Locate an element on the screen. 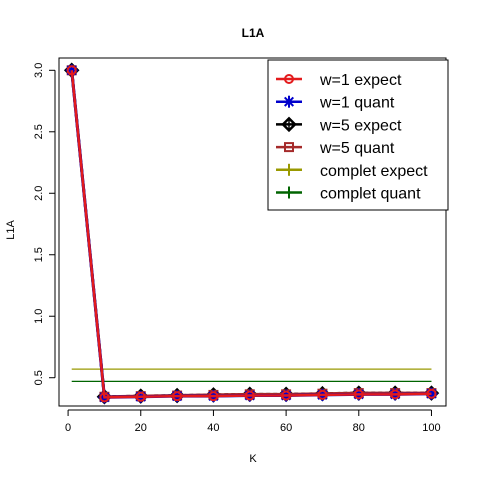 This screenshot has width=480, height=480. x-tick-label: 100 is located at coordinates (431, 428).